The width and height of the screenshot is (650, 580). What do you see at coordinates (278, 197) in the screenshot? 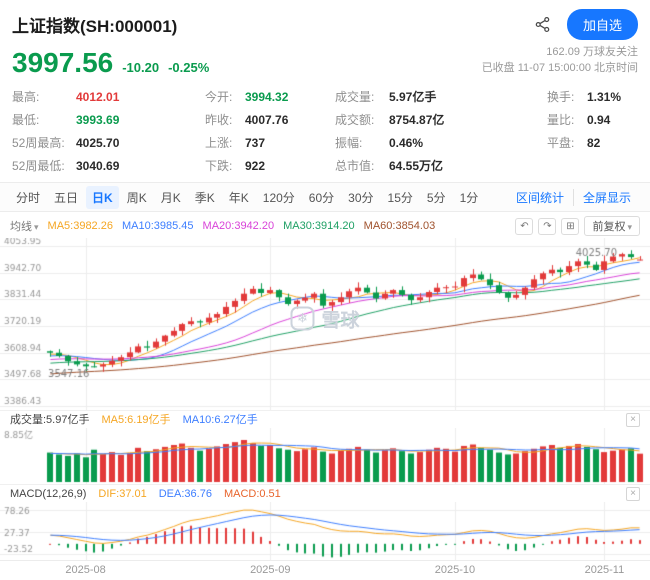
I see `tab-120min: 120分` at bounding box center [278, 197].